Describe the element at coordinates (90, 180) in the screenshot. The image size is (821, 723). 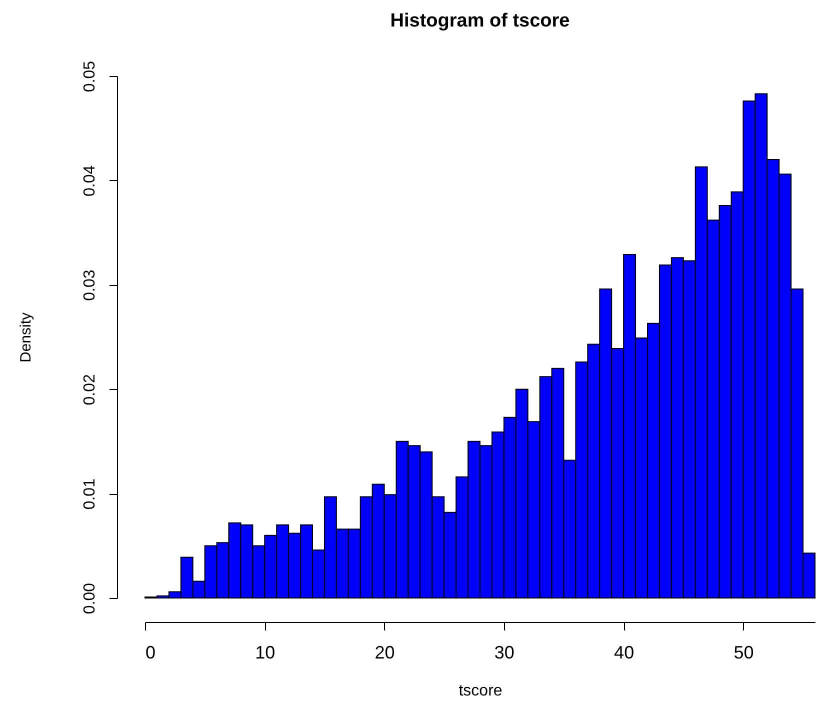
I see `y-tick-label: 0.04` at that location.